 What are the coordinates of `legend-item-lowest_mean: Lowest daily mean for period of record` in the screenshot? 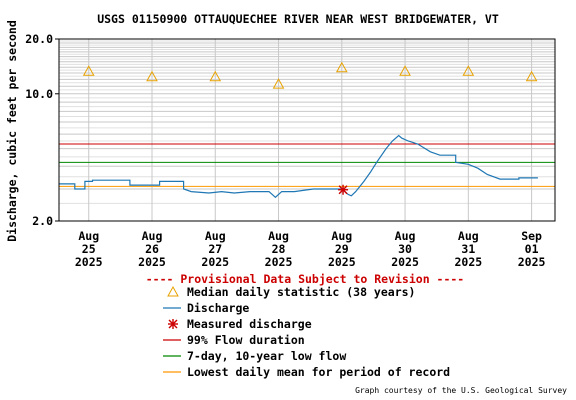 It's located at (306, 372).